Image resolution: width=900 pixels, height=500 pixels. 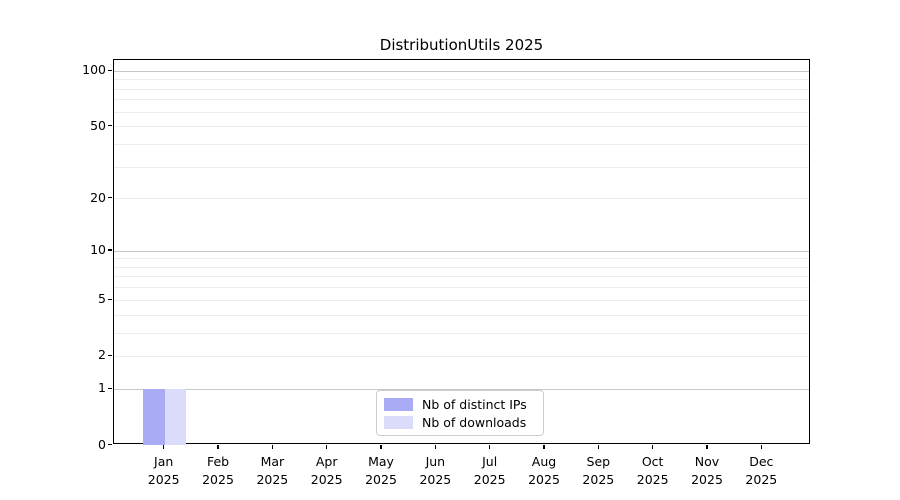 I want to click on bar-downloads, so click(x=175, y=417).